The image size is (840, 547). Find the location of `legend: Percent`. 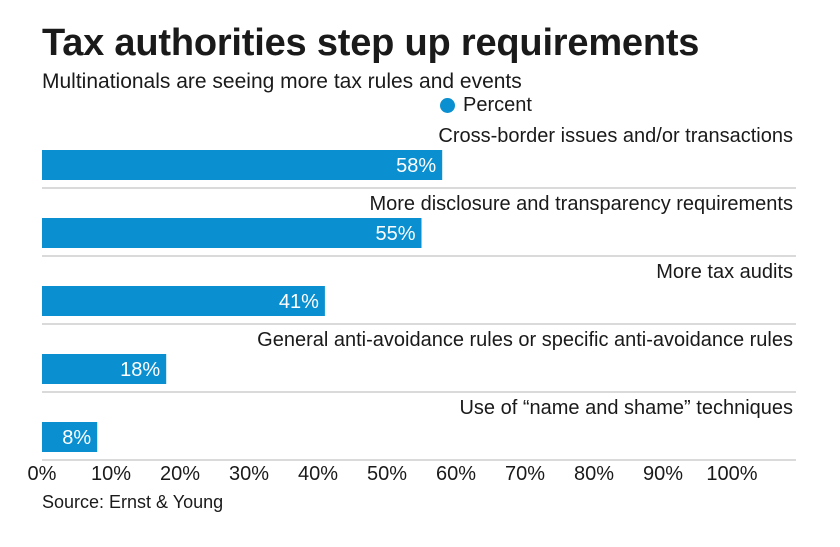

legend: Percent is located at coordinates (486, 105).